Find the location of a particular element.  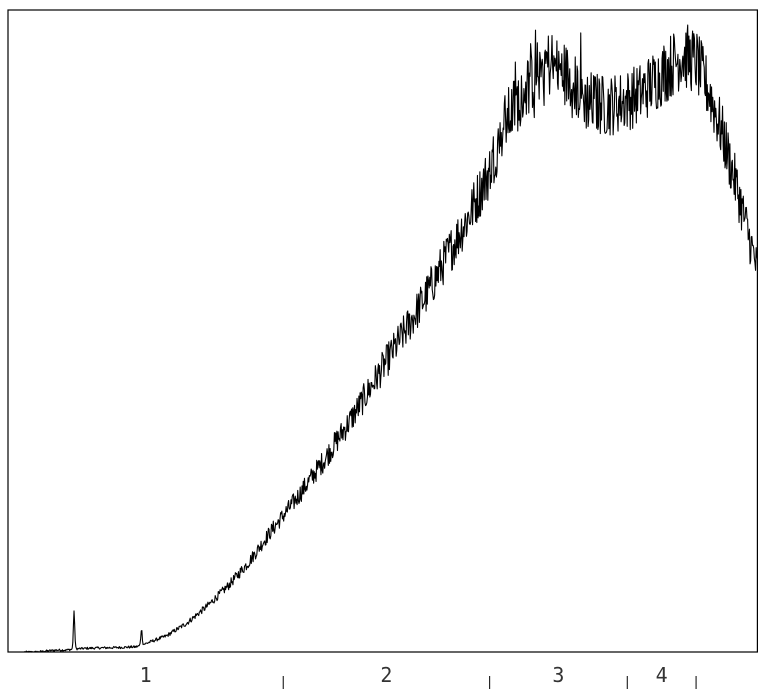

region-ticks is located at coordinates (489, 682).